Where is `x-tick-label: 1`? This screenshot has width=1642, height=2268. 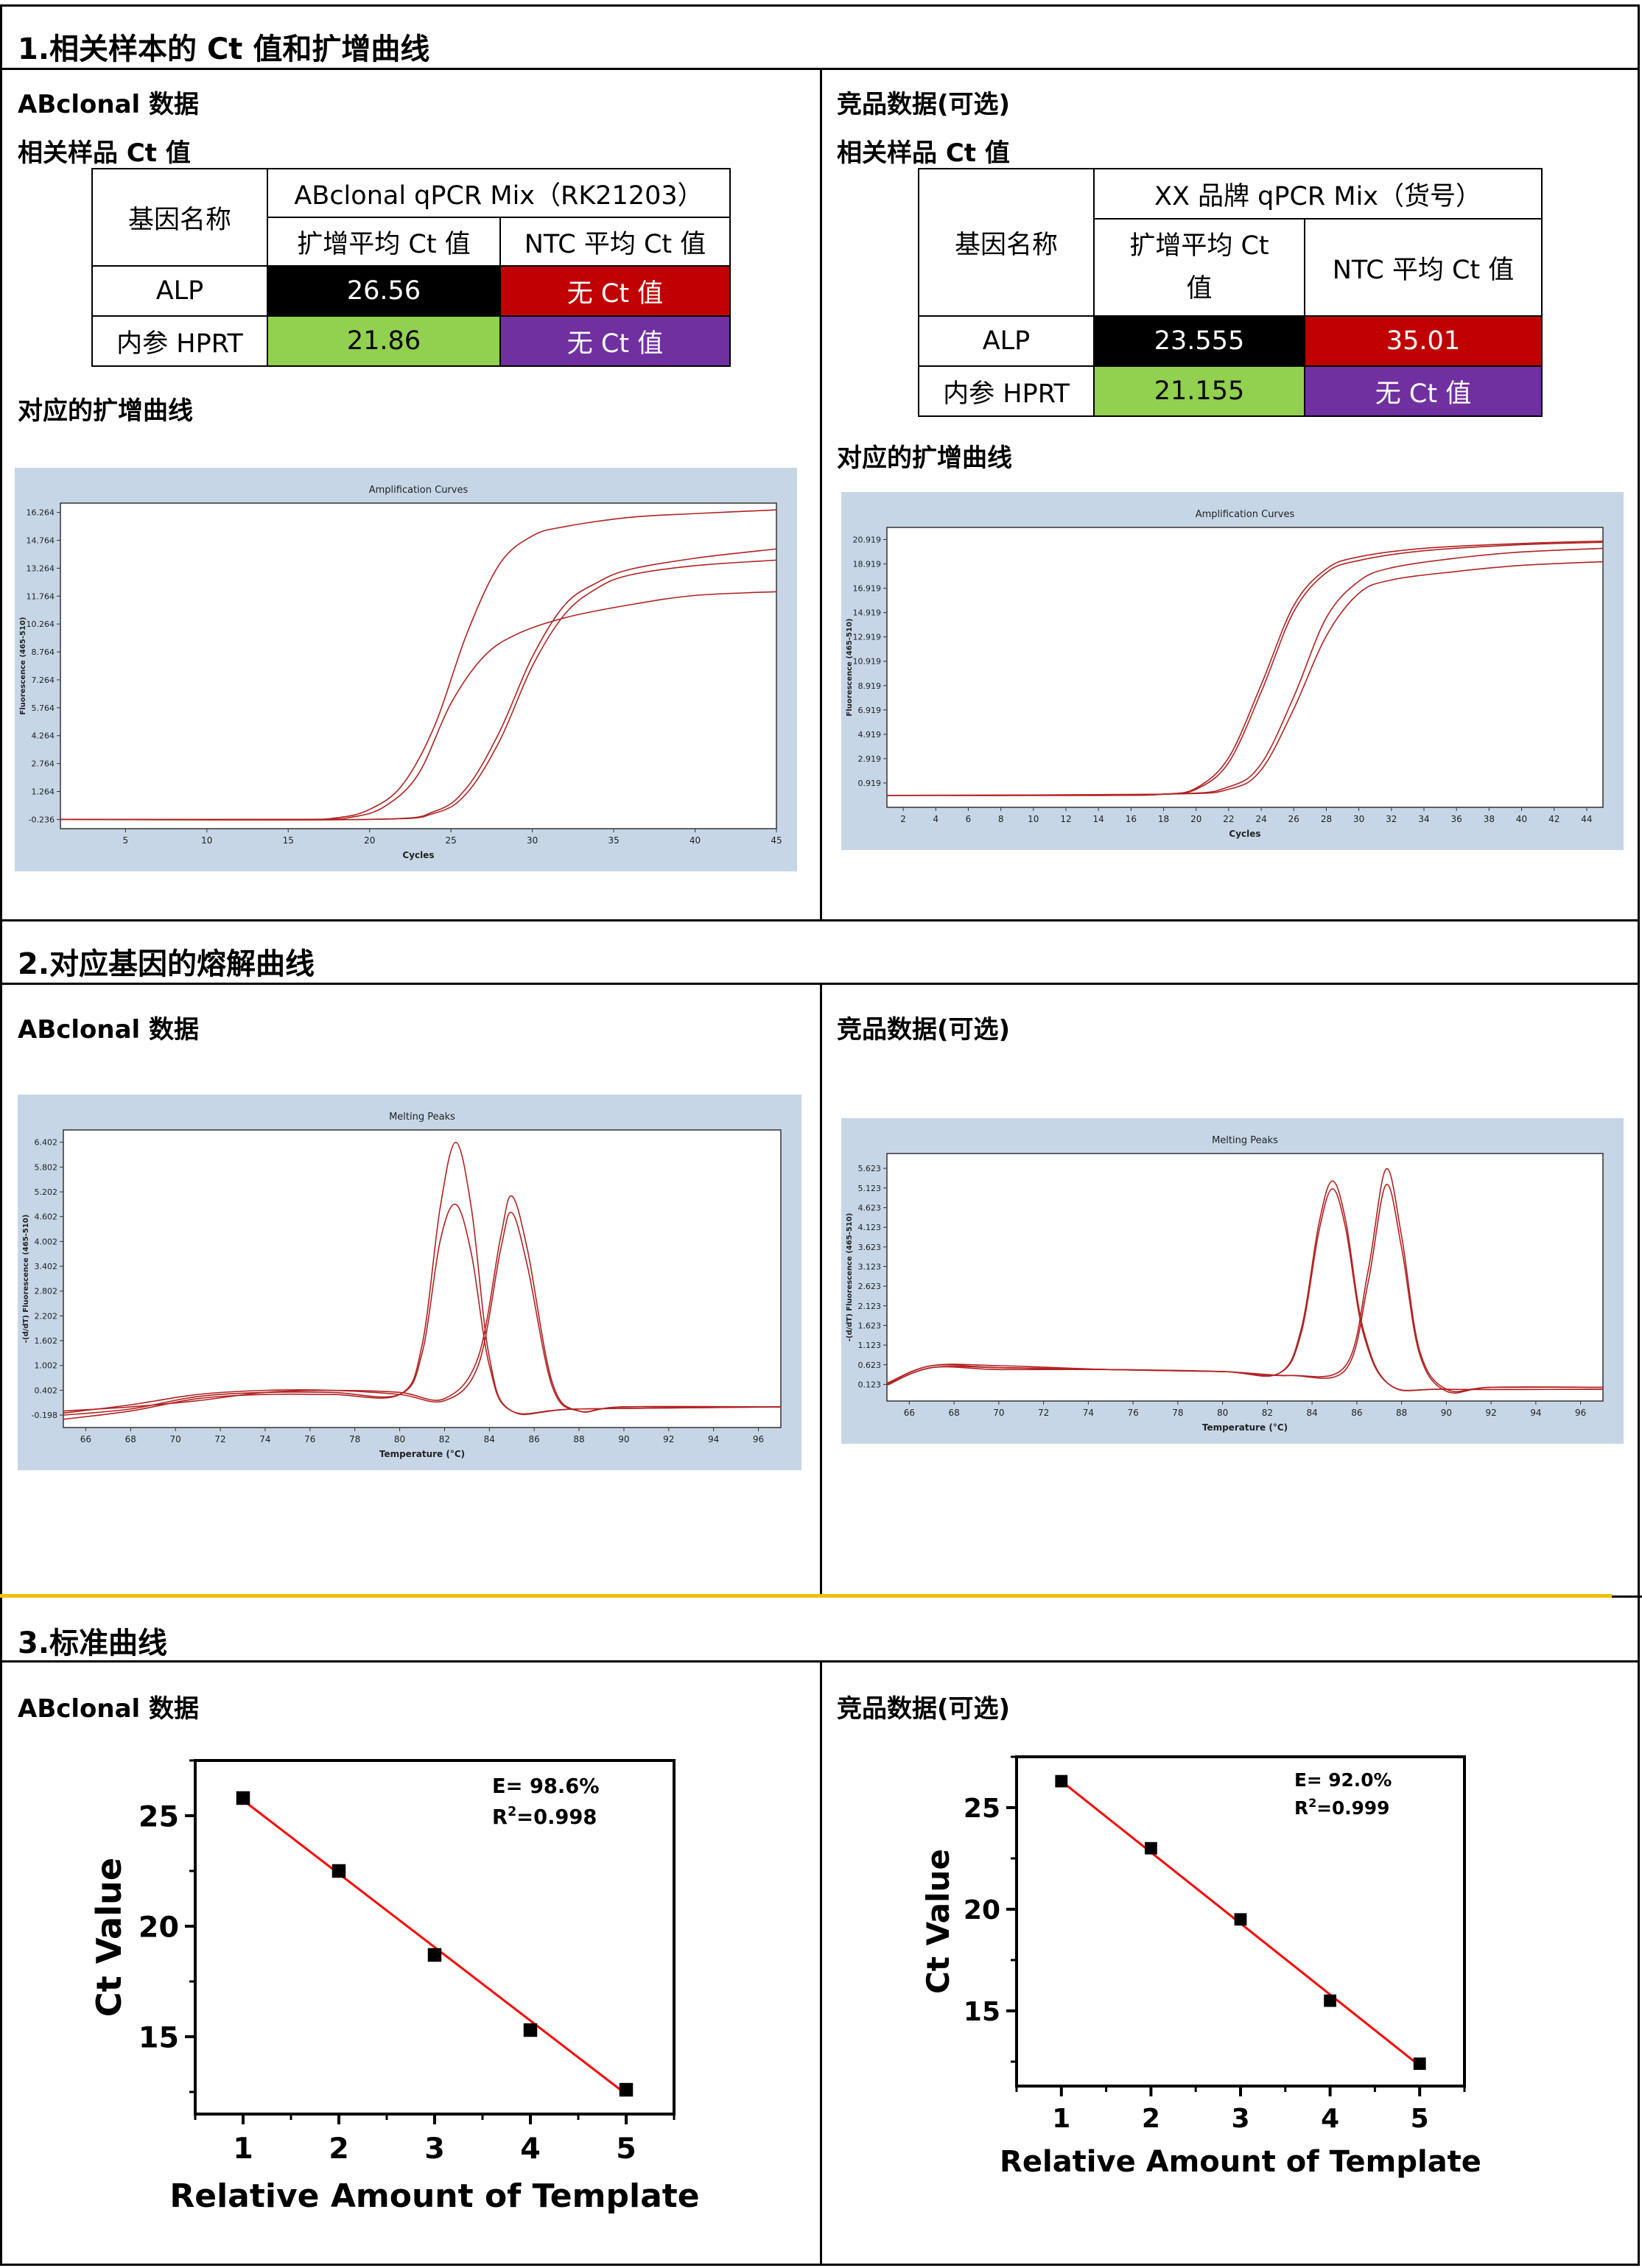
x-tick-label: 1 is located at coordinates (243, 2149).